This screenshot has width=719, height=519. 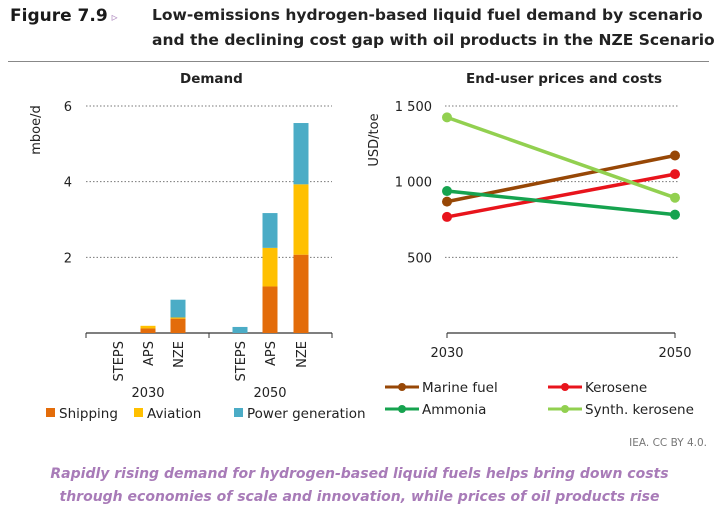 I want to click on y-tick-label: 500, so click(x=419, y=258).